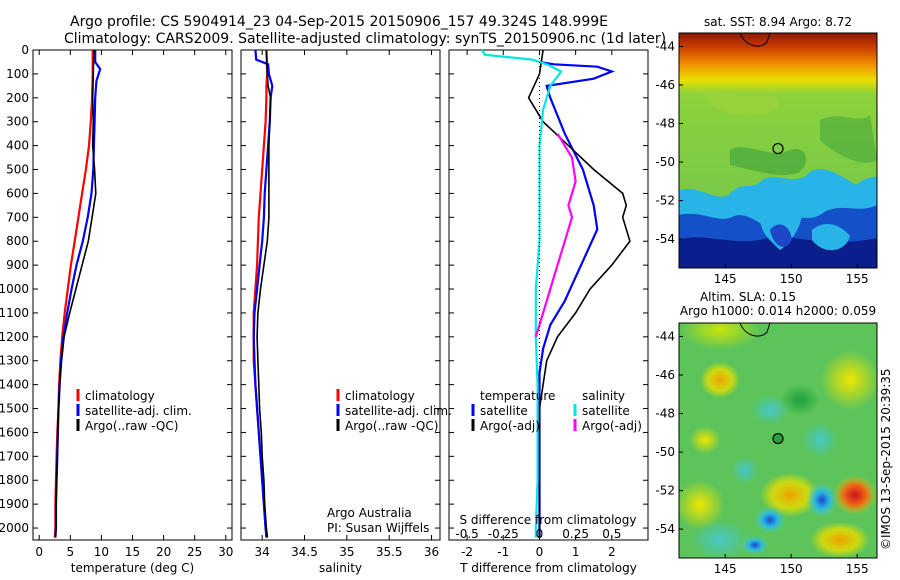 This screenshot has height=580, width=900. What do you see at coordinates (346, 552) in the screenshot?
I see `salinity-xtick-label: 35` at bounding box center [346, 552].